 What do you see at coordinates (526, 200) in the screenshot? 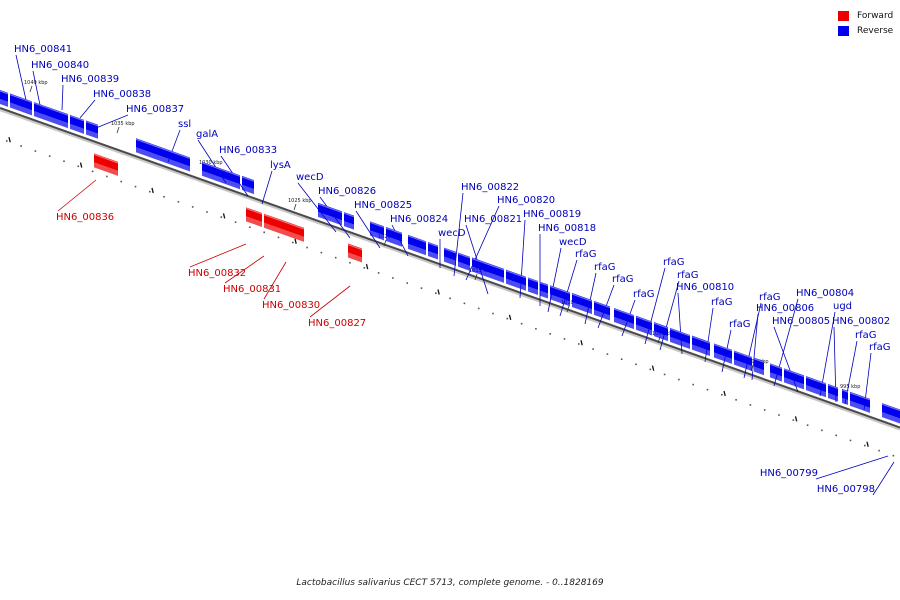
I see `reverse-gene-label: HN6_00820` at bounding box center [526, 200].